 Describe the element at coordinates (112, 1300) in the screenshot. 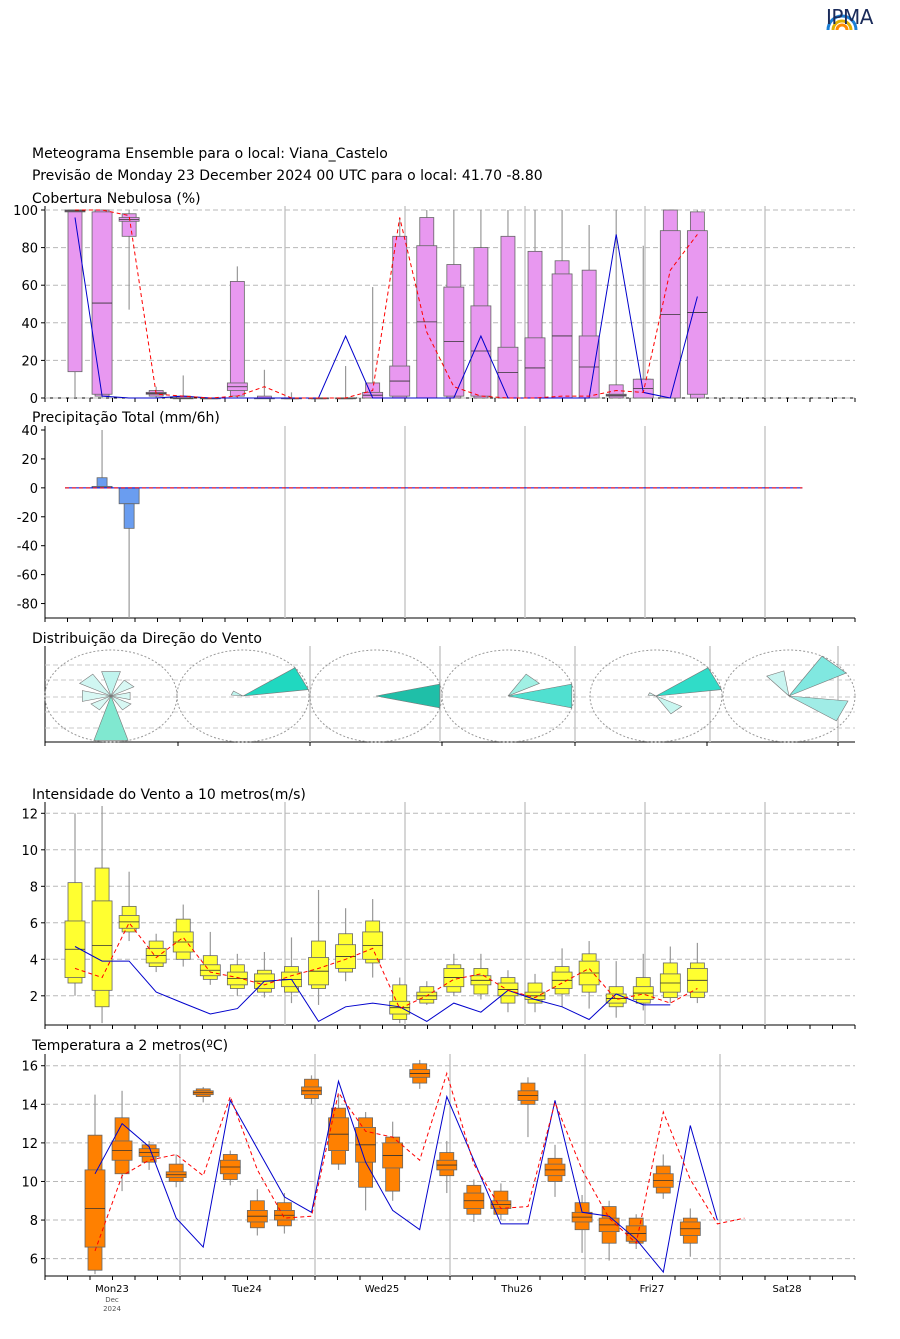

I see `x-month-label: Dec` at that location.